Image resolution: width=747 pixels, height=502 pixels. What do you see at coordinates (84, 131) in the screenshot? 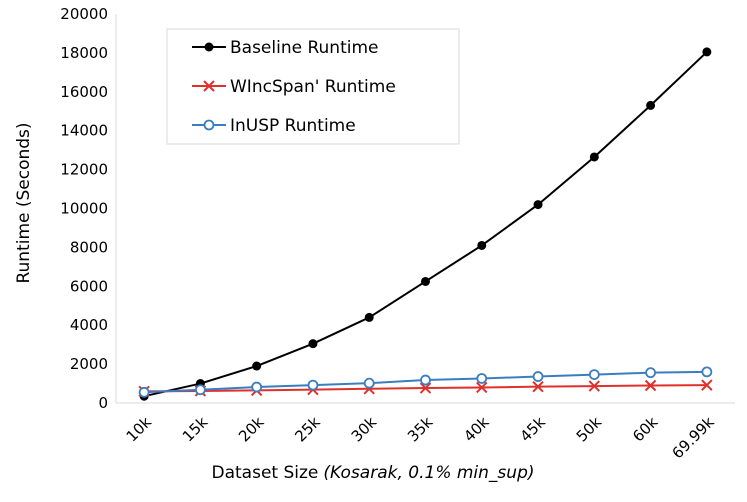
I see `y-tick-label: 14000` at bounding box center [84, 131].